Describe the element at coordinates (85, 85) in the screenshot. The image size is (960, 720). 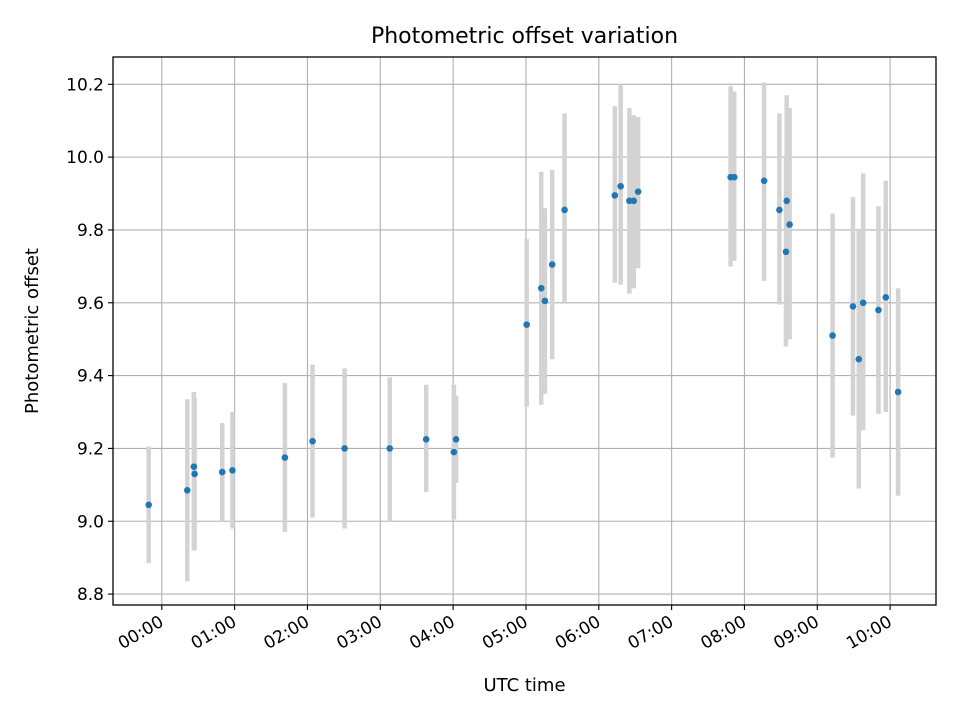
I see `y-tick-label: 10.2` at that location.